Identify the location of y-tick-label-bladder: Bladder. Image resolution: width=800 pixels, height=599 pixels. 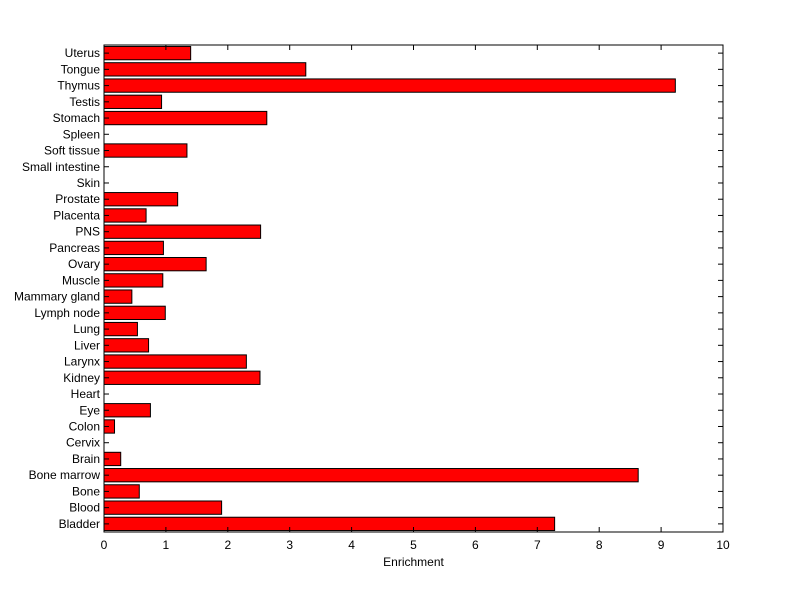
(79, 524).